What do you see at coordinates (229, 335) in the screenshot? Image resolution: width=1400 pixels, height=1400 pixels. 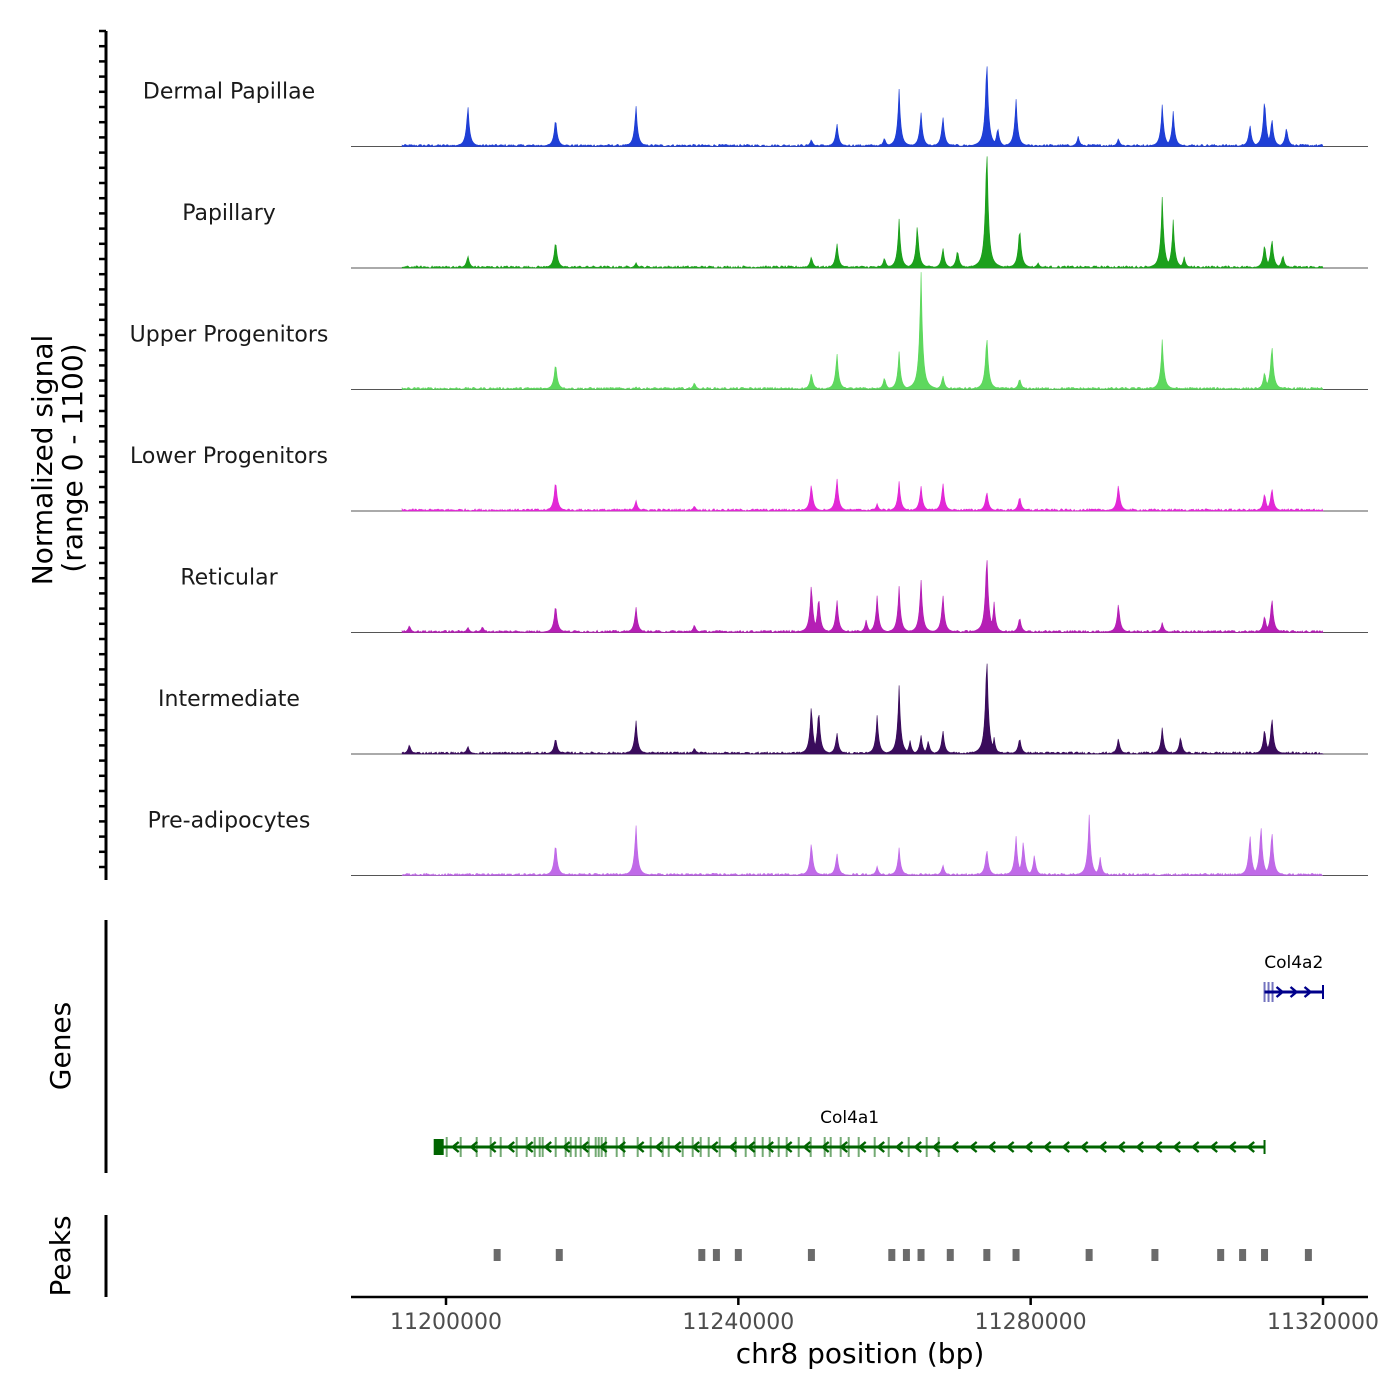 I see `track-label: Upper Progenitors` at bounding box center [229, 335].